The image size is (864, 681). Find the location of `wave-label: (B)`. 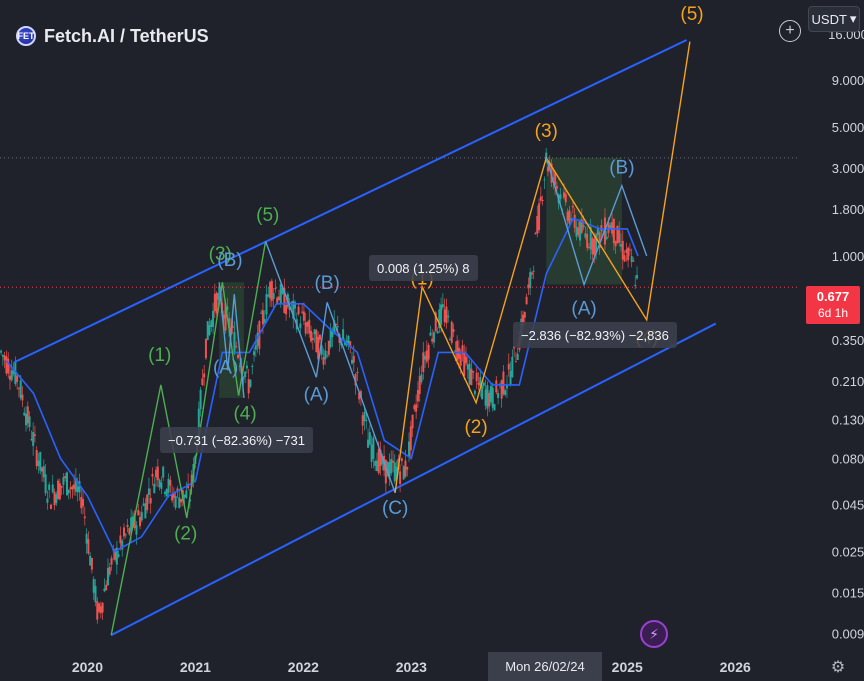

wave-label: (B) is located at coordinates (621, 167).